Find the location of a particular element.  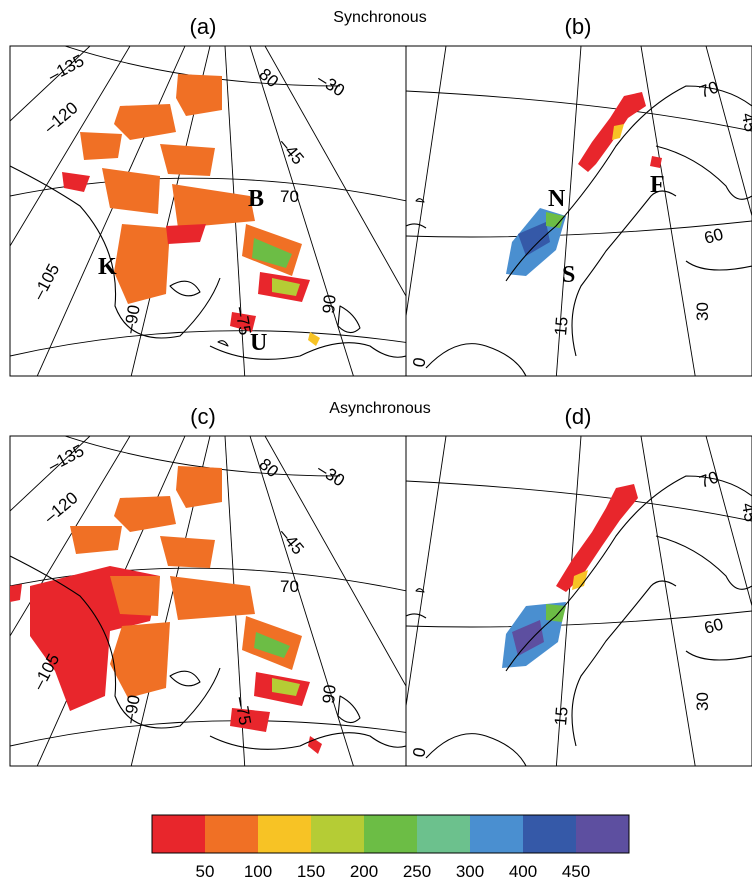

colorbar-outline is located at coordinates (390, 834).